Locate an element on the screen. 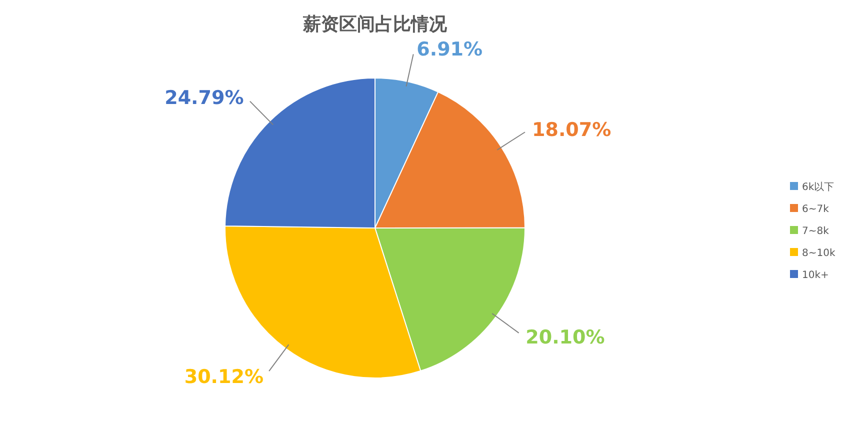 This screenshot has height=430, width=850. legend-label: 6k以下 is located at coordinates (818, 187).